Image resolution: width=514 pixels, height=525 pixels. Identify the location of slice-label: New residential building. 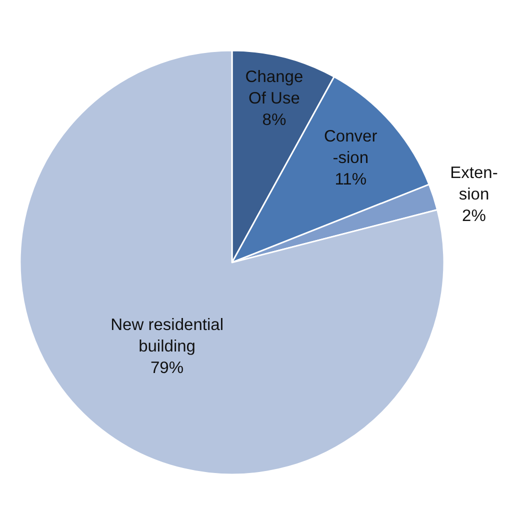
(167, 335).